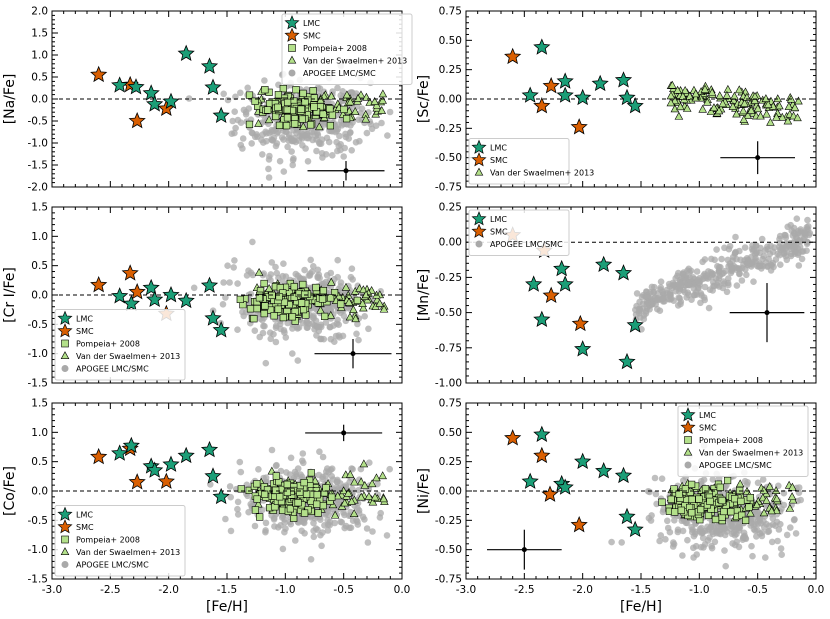  Describe the element at coordinates (519, 232) in the screenshot. I see `legend-box` at that location.